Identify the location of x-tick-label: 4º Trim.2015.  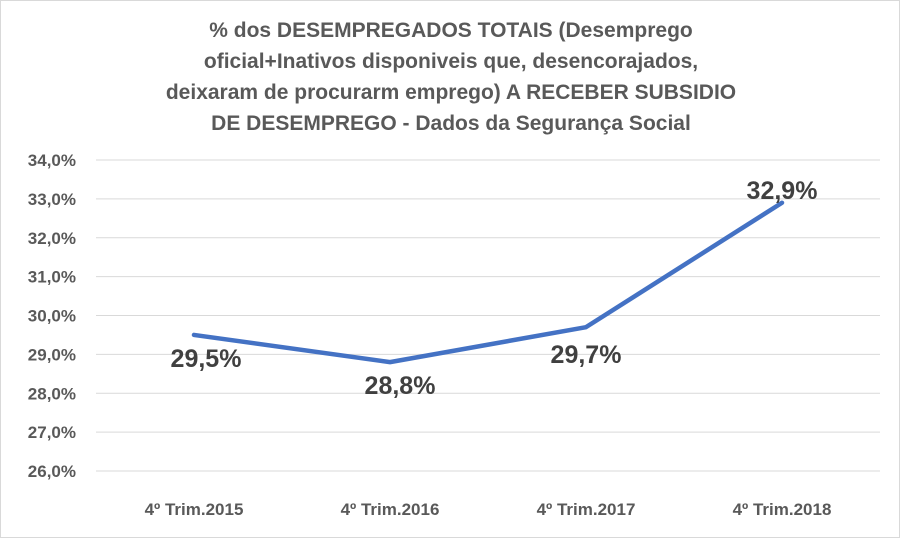
(194, 509).